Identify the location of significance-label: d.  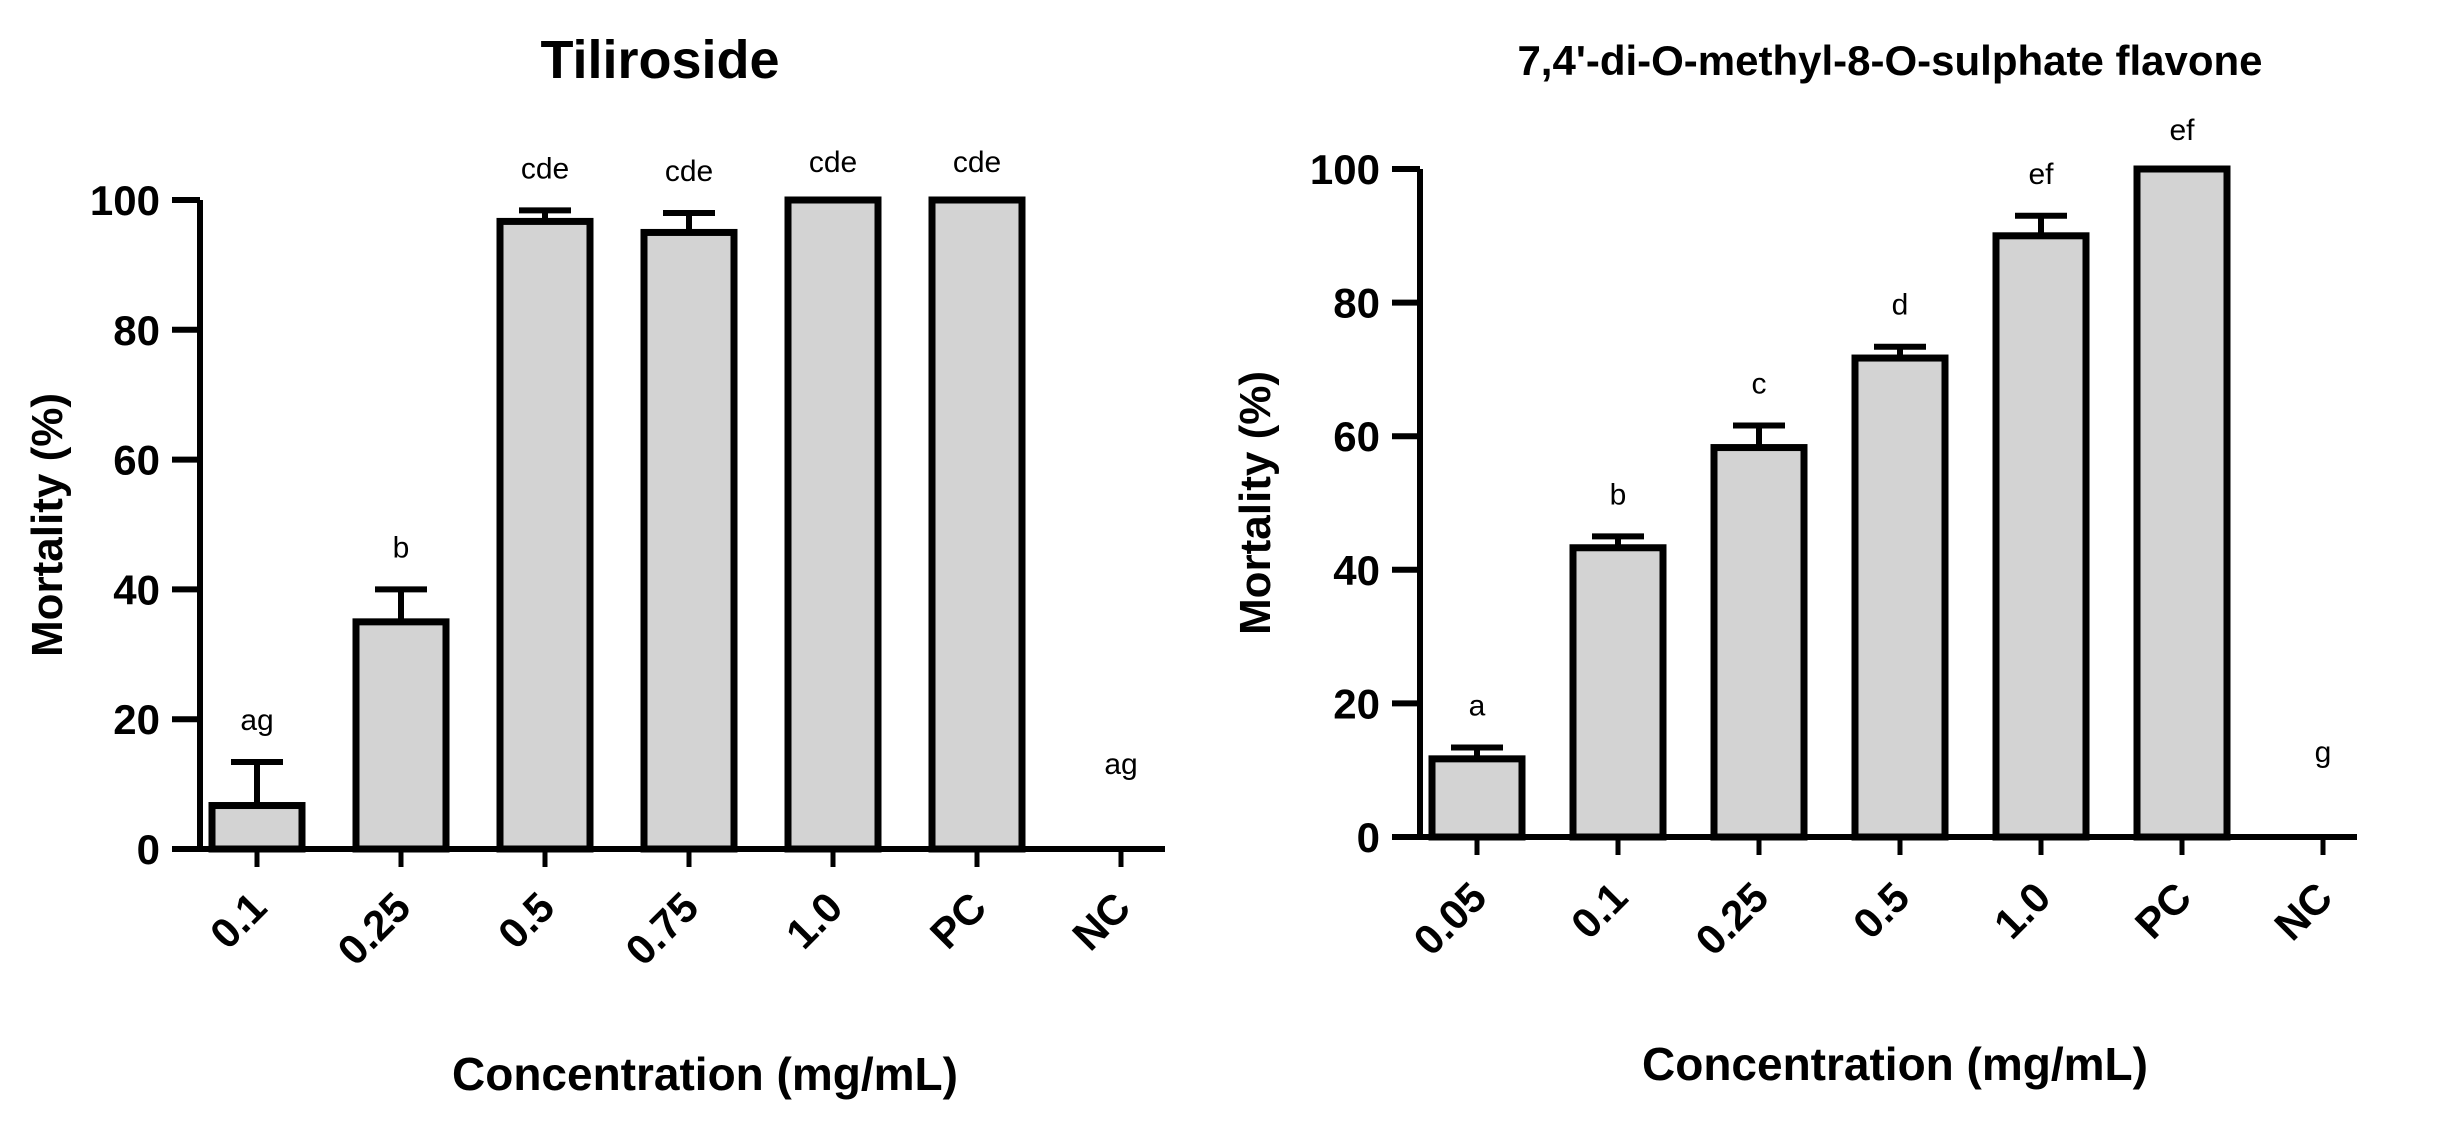
(1900, 305).